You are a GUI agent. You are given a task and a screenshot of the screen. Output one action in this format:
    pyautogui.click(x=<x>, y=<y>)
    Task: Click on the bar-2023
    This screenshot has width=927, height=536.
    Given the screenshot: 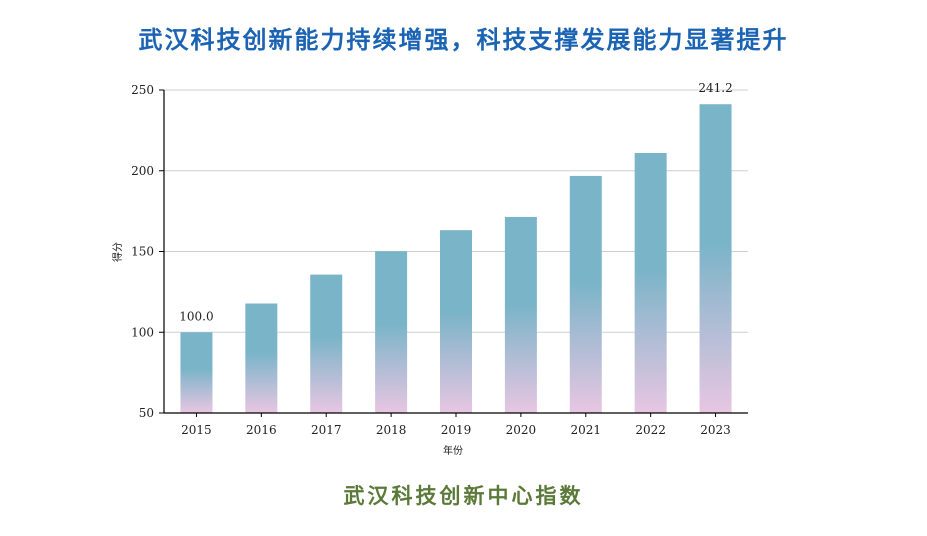 What is the action you would take?
    pyautogui.click(x=715, y=258)
    